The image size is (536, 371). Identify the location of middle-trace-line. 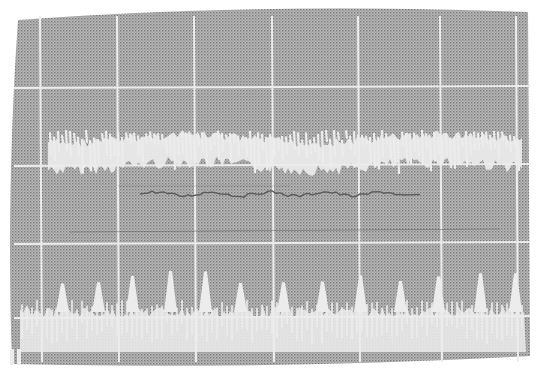
(279, 194).